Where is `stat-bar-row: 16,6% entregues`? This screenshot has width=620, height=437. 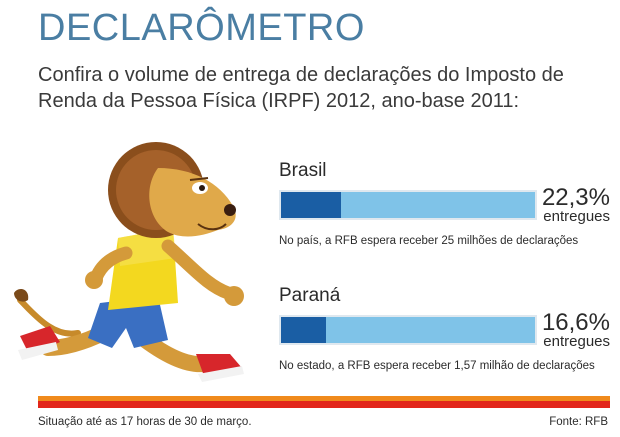 stat-bar-row: 16,6% entregues is located at coordinates (446, 332).